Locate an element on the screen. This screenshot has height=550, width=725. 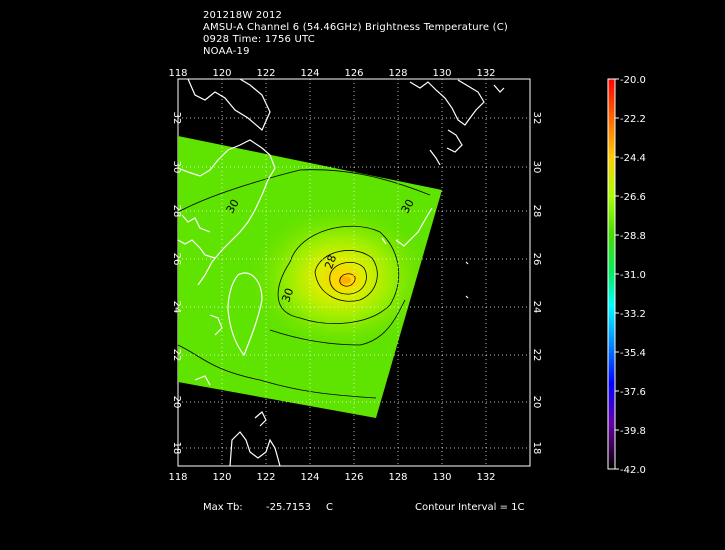
title-line-satellite: NOAA-19 is located at coordinates (226, 51).